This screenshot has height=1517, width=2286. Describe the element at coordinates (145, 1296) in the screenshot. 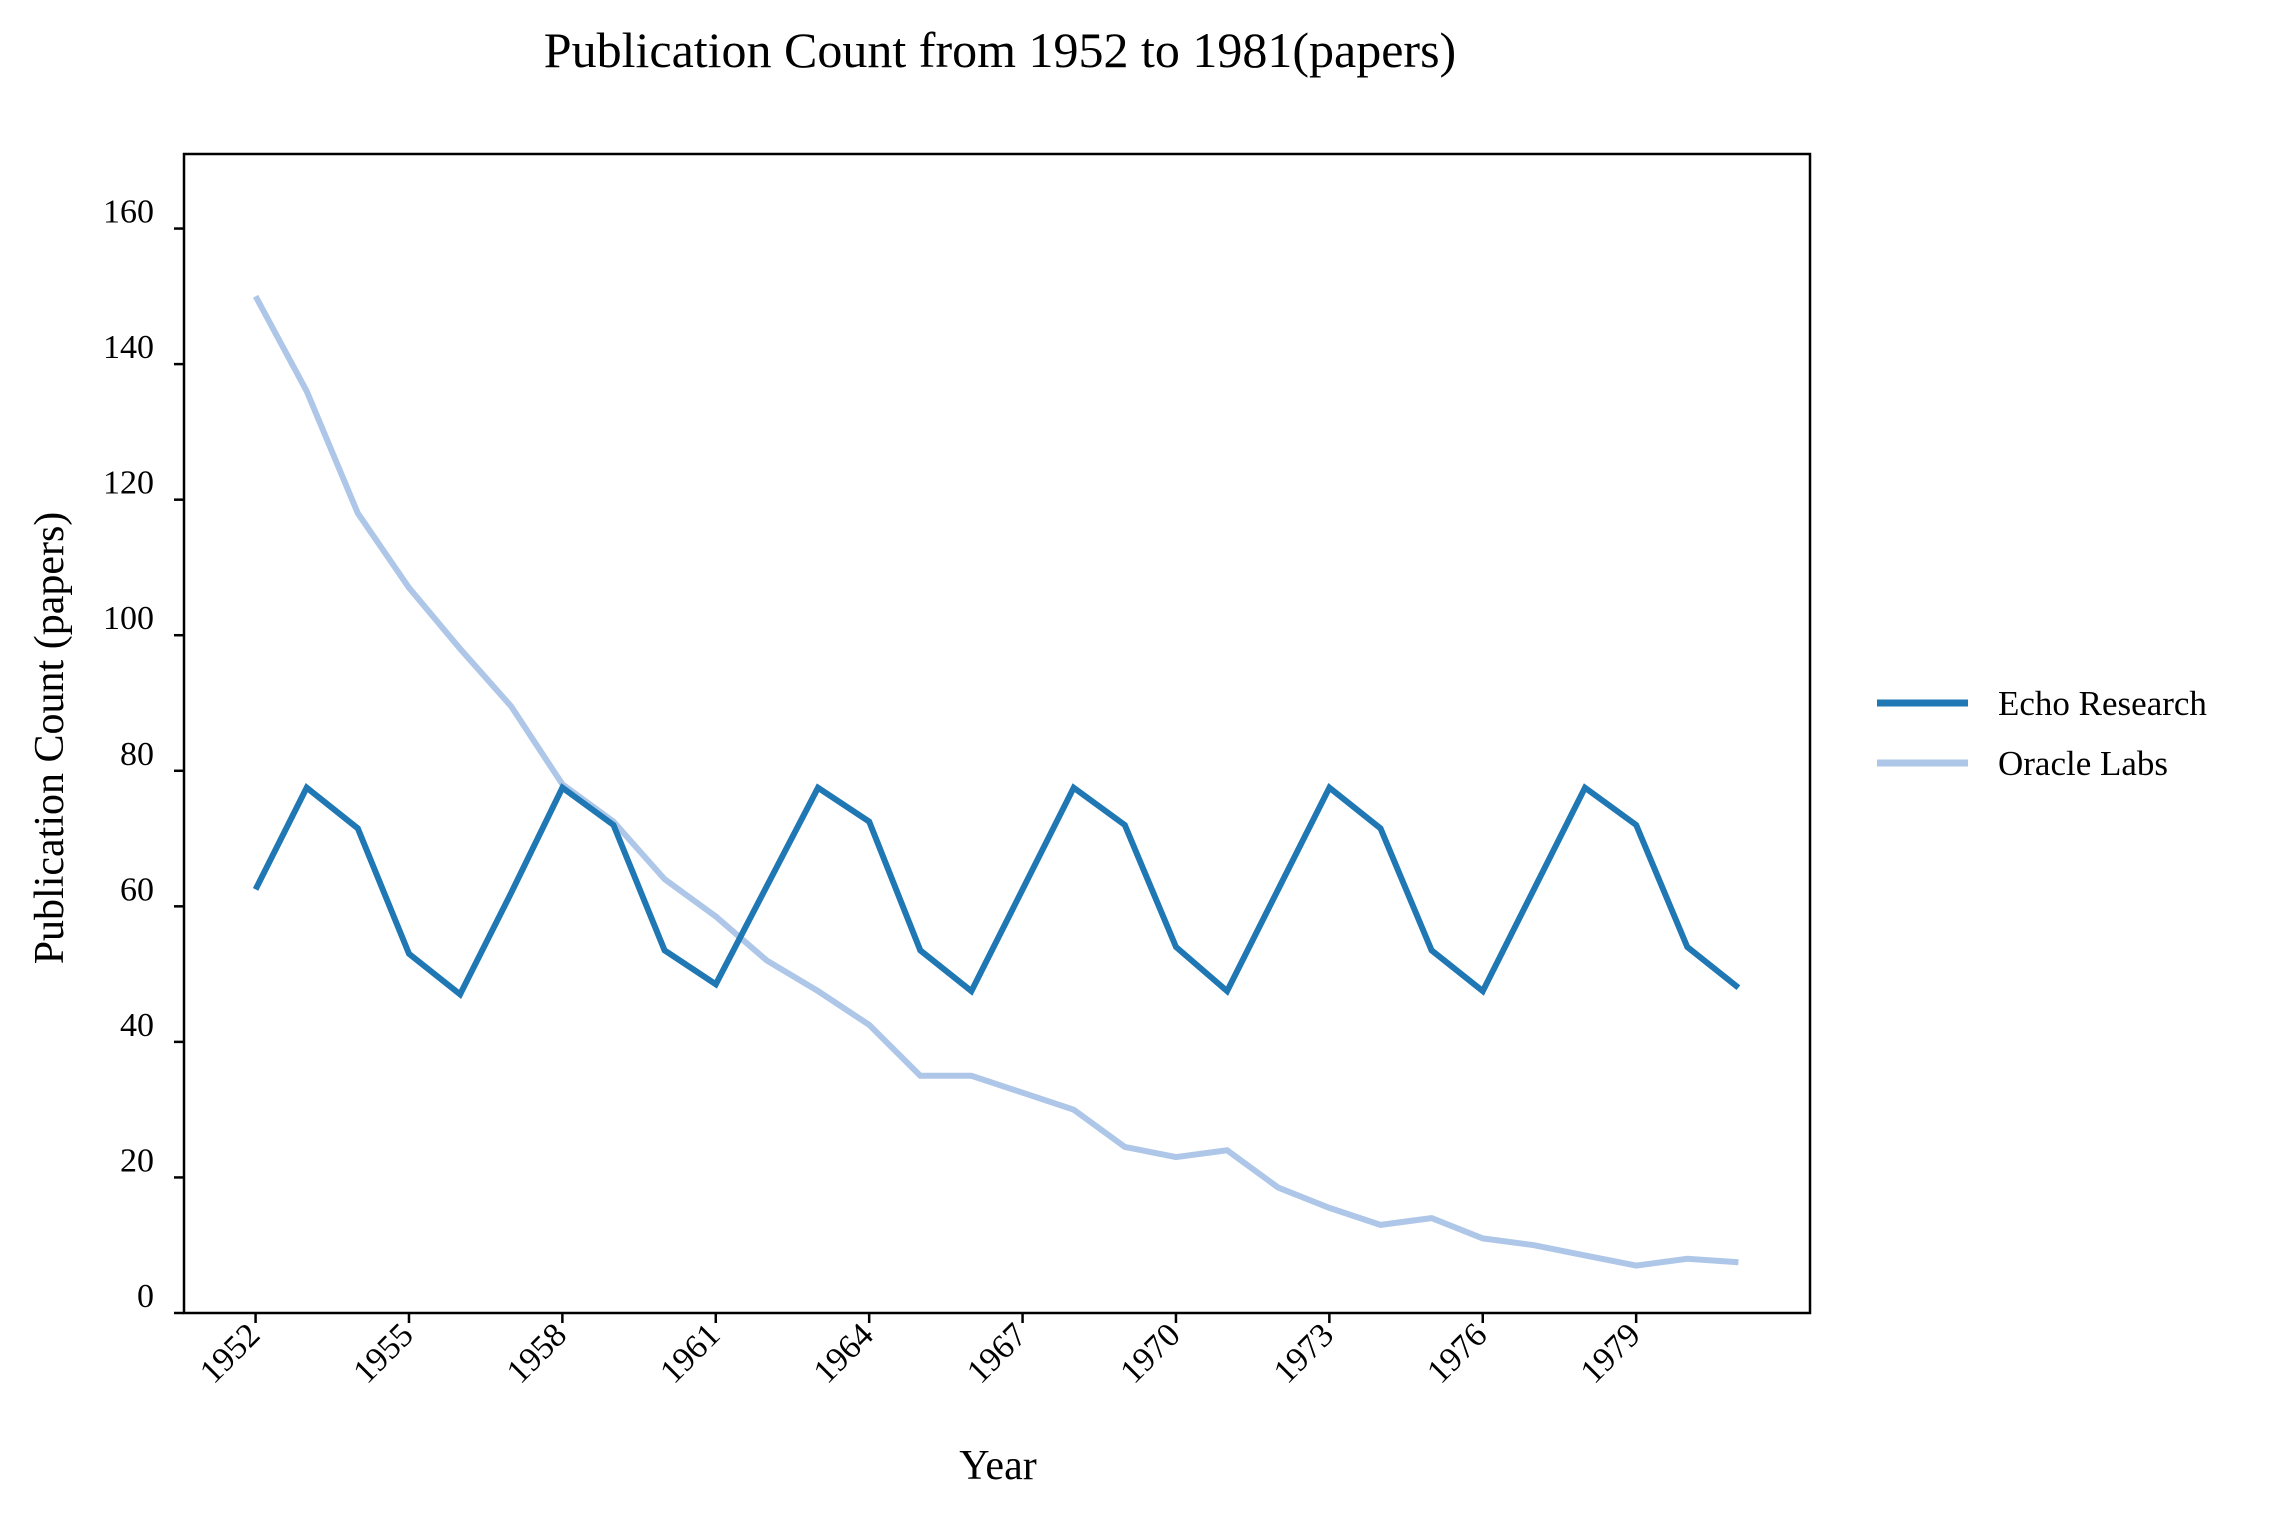

I see `y-tick-label: 0` at that location.